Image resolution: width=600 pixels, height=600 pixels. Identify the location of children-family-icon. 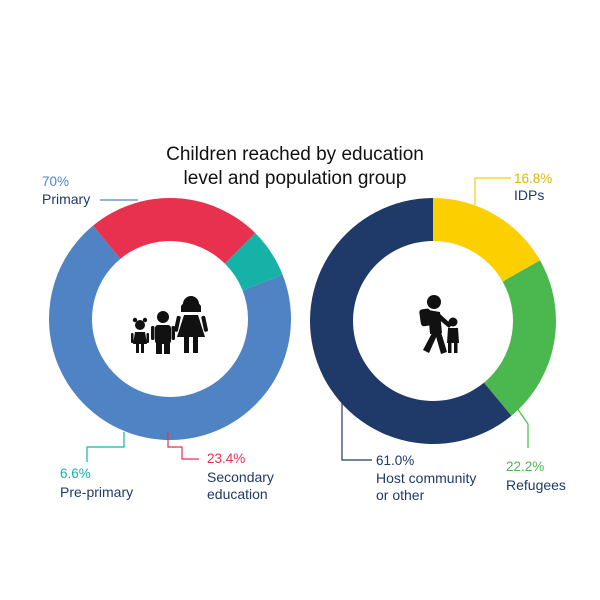
(170, 325).